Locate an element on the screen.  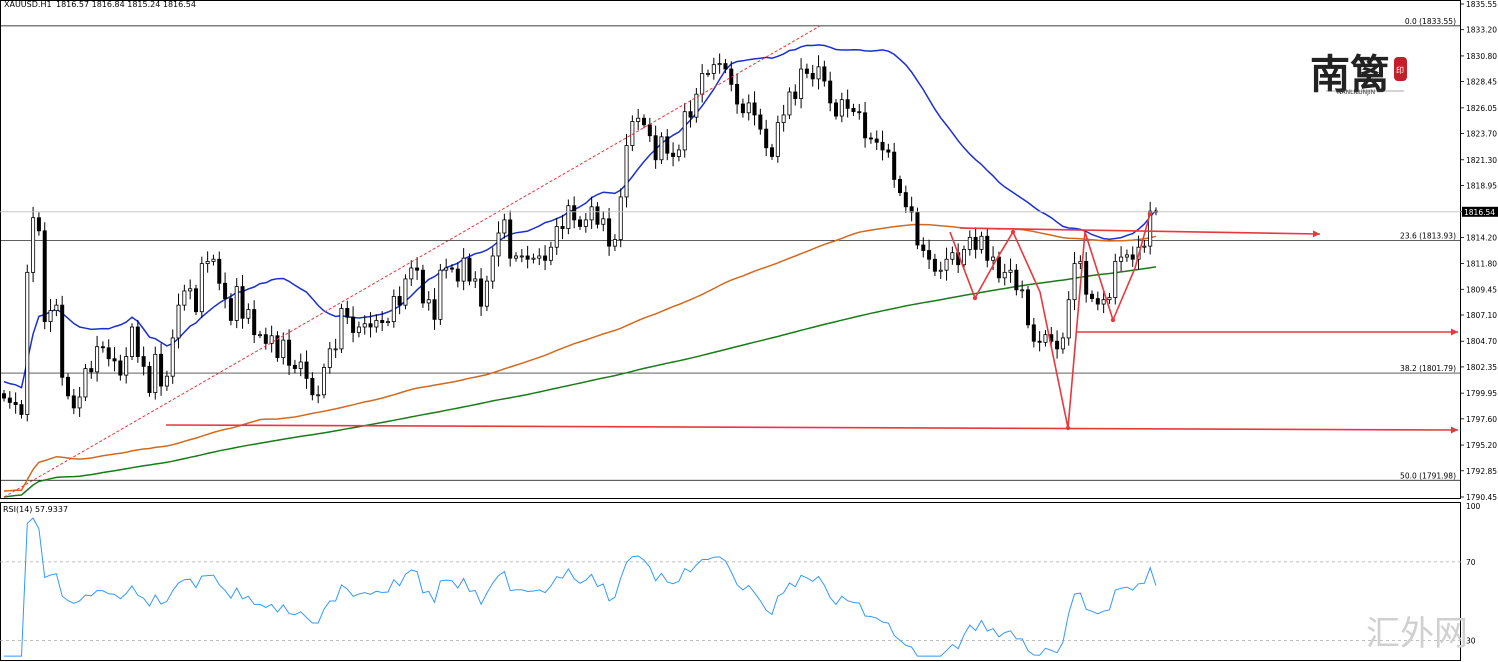
price-tick-label: 1804.70 is located at coordinates (1481, 341).